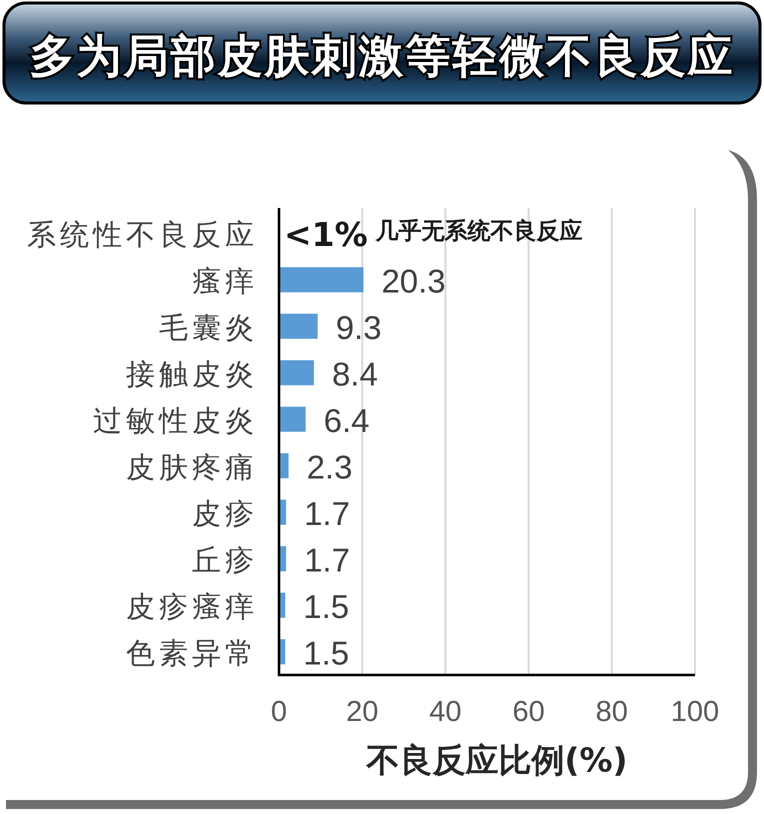 Image resolution: width=764 pixels, height=814 pixels. Describe the element at coordinates (192, 373) in the screenshot. I see `y-tick-label: 接触皮炎` at that location.